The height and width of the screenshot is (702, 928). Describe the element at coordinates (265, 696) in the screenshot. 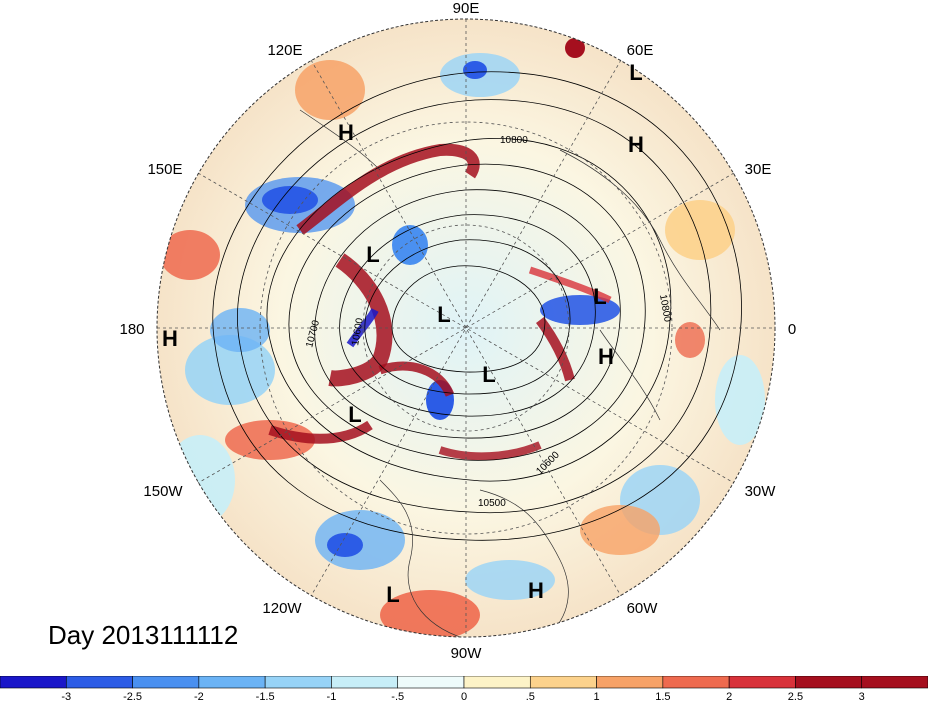

I see `colorbar-tick-label: -1.5` at that location.